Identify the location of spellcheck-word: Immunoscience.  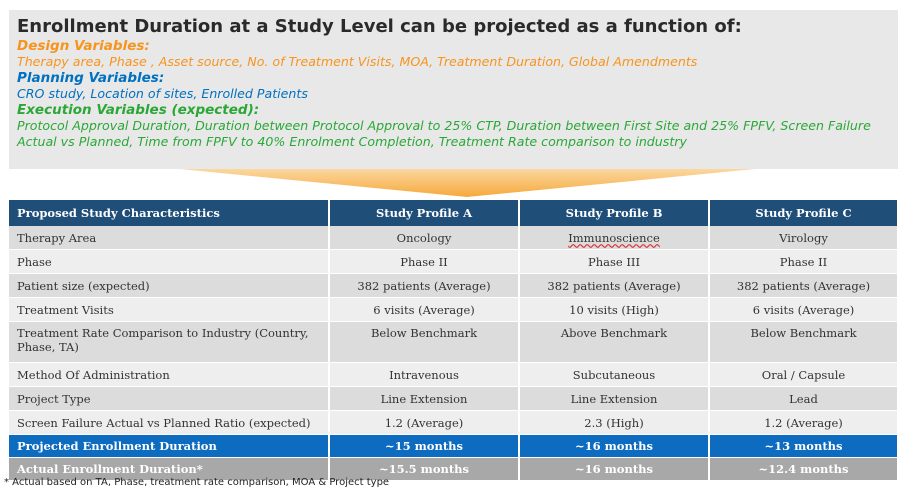
(614, 237).